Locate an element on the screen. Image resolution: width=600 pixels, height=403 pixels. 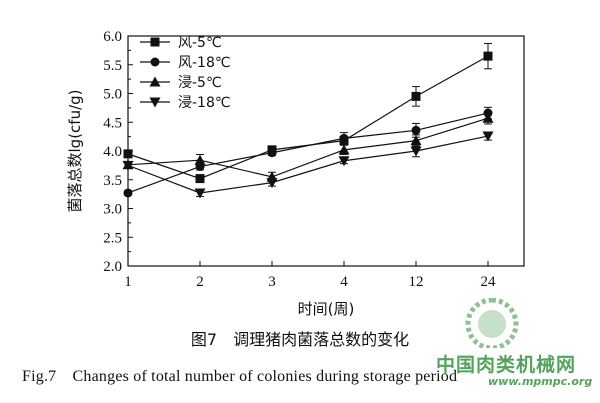
legend-label: 浸-5℃ is located at coordinates (200, 83).